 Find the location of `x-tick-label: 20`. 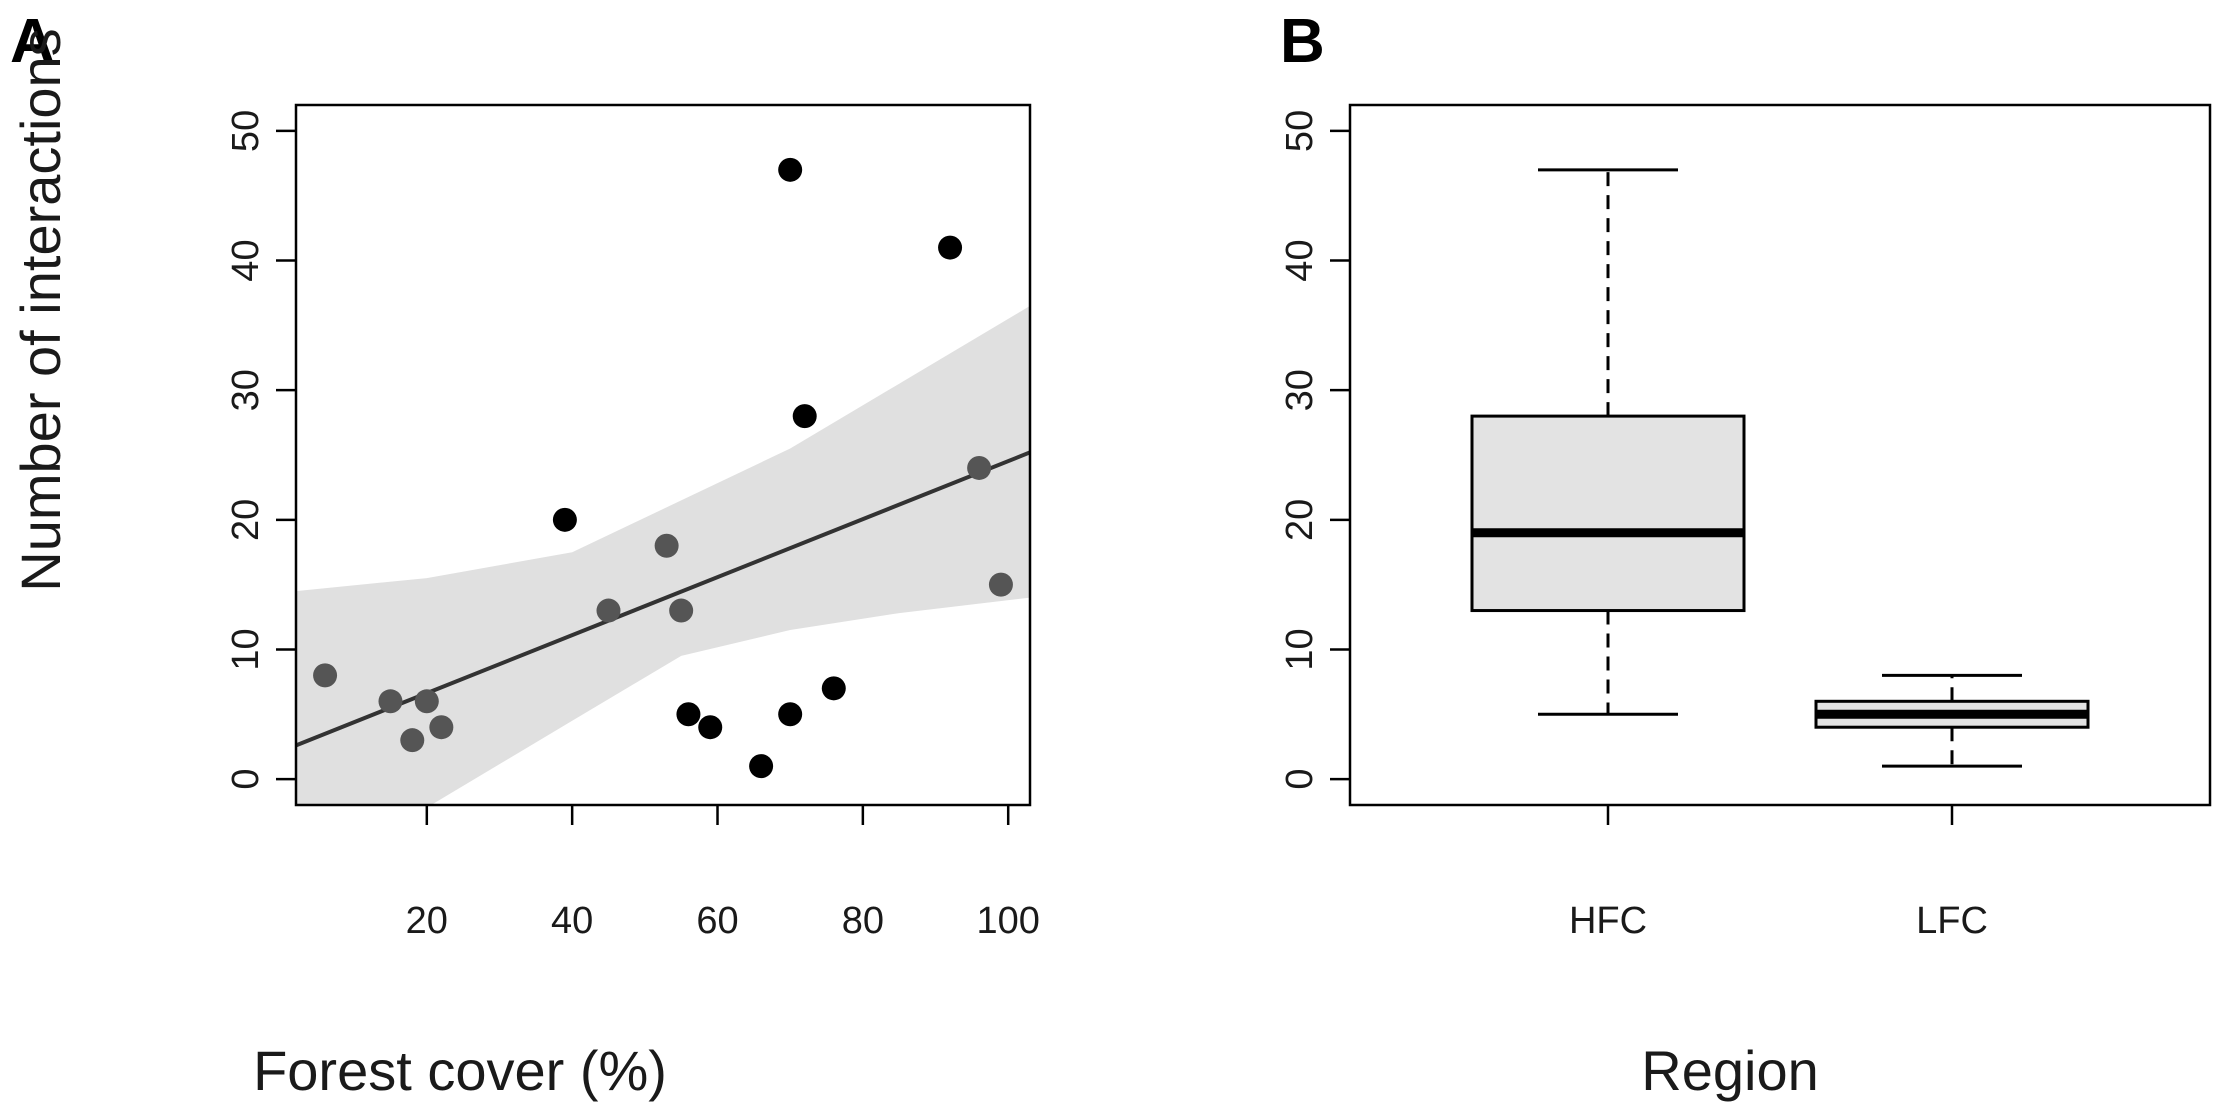

x-tick-label: 20 is located at coordinates (427, 921).